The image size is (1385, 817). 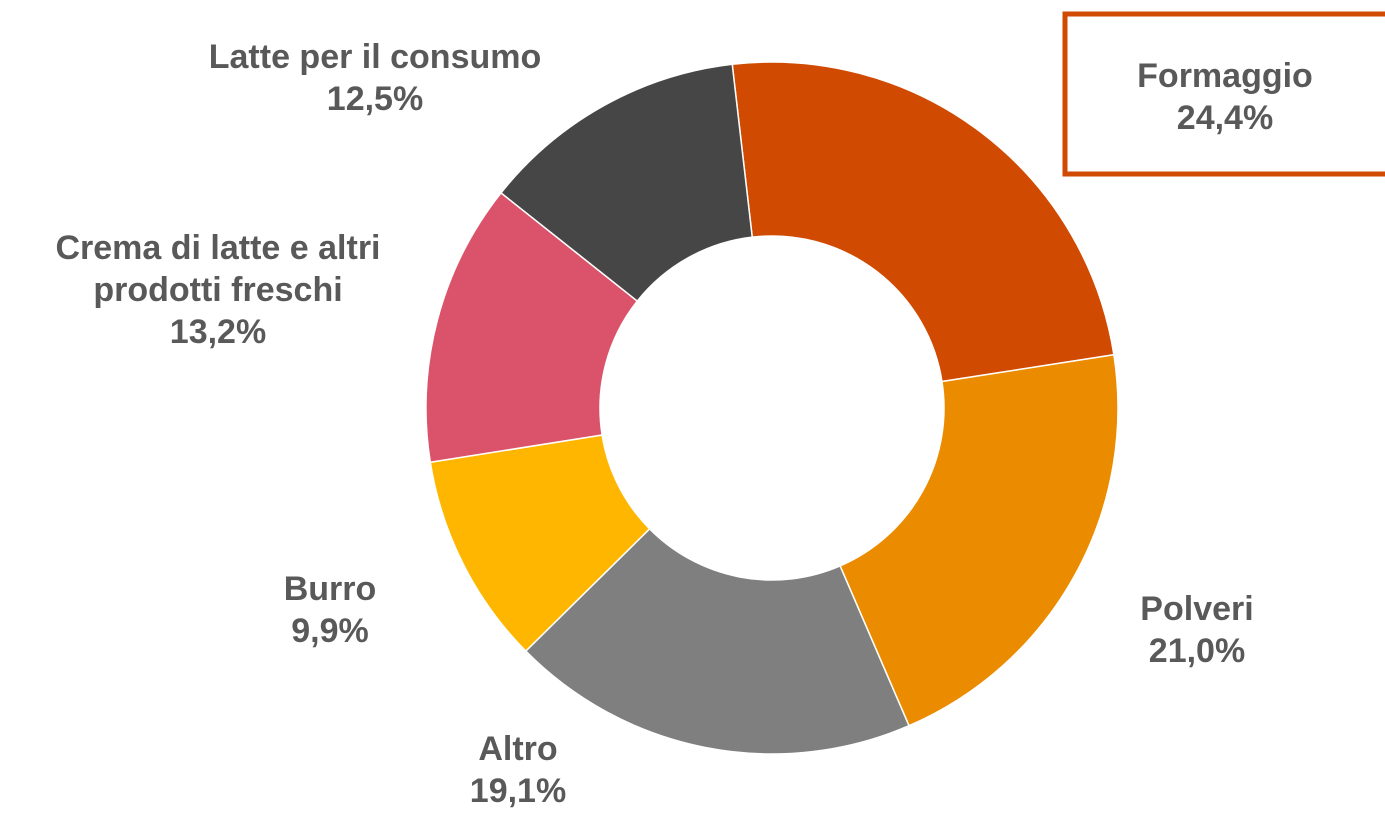 I want to click on slice-label: Formaggio 24,4%, so click(x=1195, y=97).